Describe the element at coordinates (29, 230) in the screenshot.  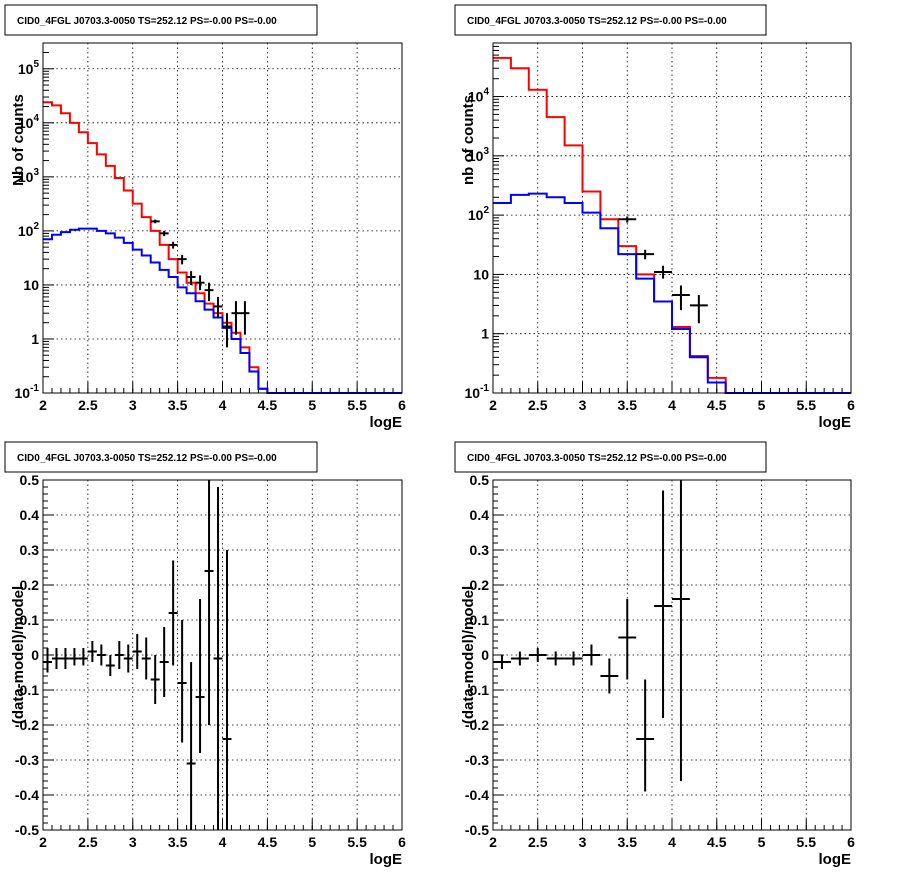
I see `y-tick-label: 10²` at that location.